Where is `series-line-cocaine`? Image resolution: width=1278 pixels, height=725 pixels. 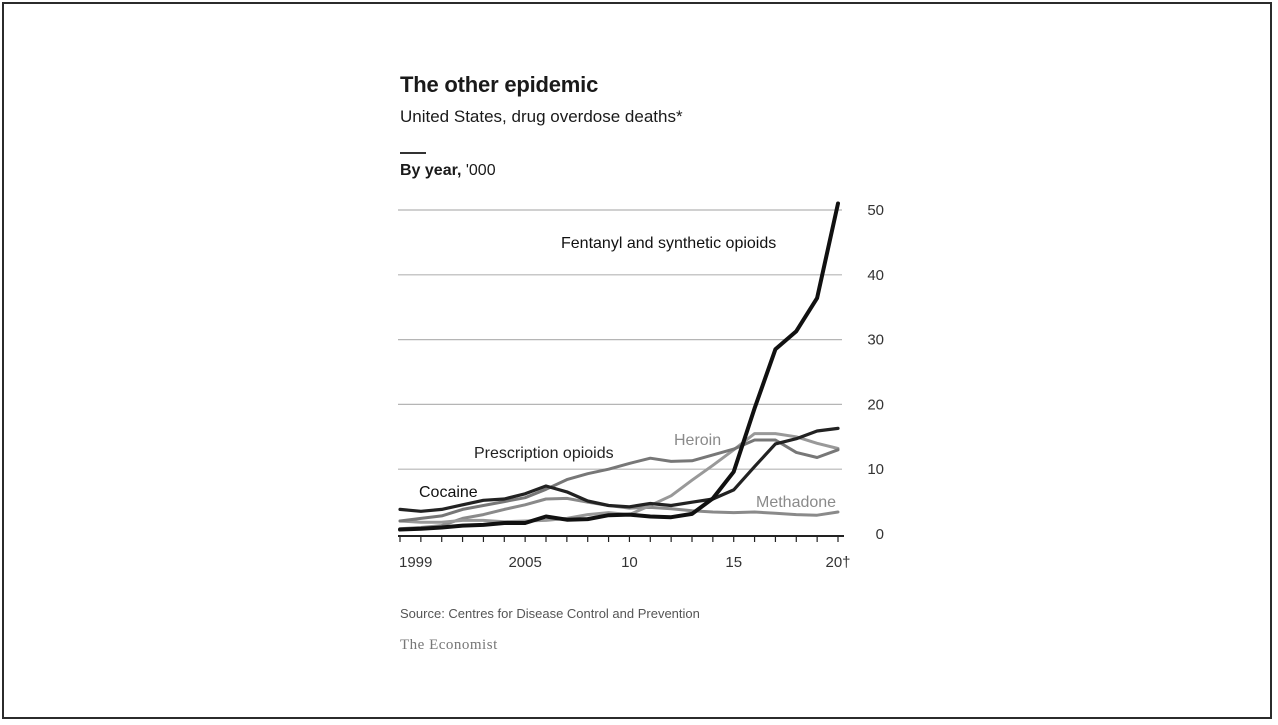
series-line-cocaine is located at coordinates (619, 469).